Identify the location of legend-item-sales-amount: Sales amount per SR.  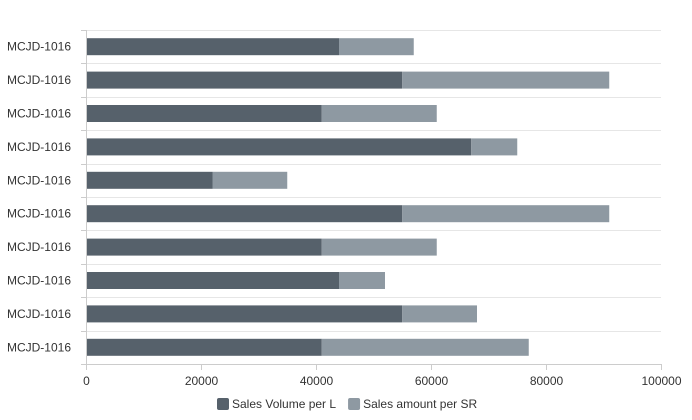
(412, 404).